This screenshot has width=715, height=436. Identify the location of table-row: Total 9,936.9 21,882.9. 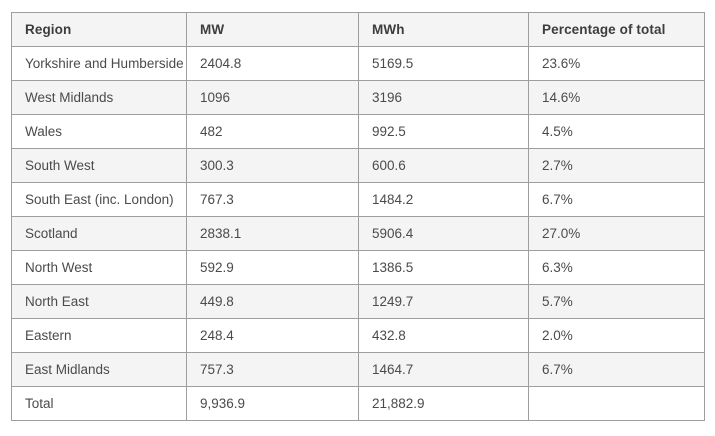
(358, 403).